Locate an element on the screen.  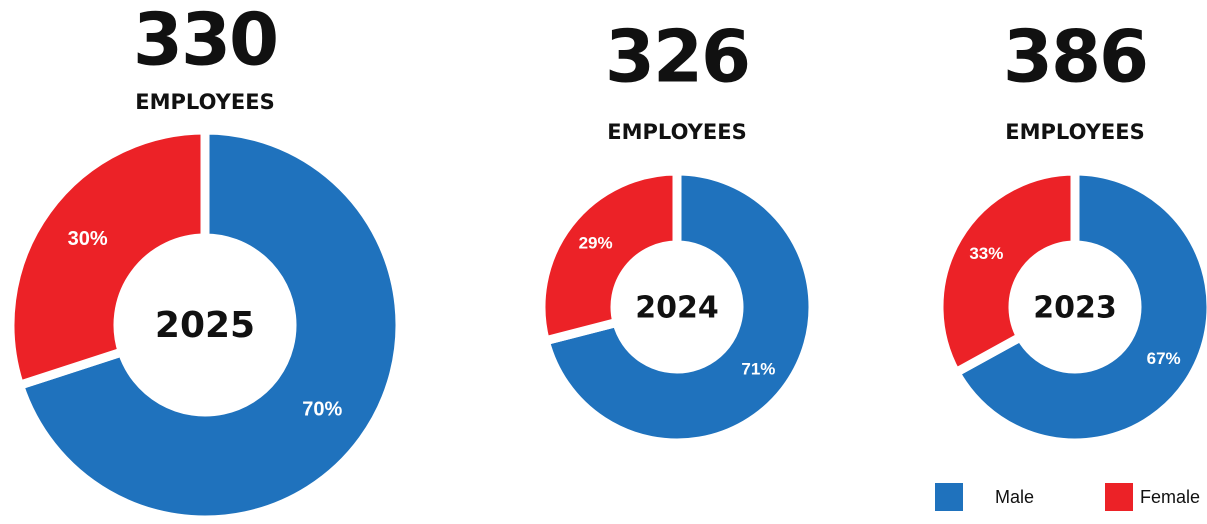
legend-label: Male is located at coordinates (1014, 497).